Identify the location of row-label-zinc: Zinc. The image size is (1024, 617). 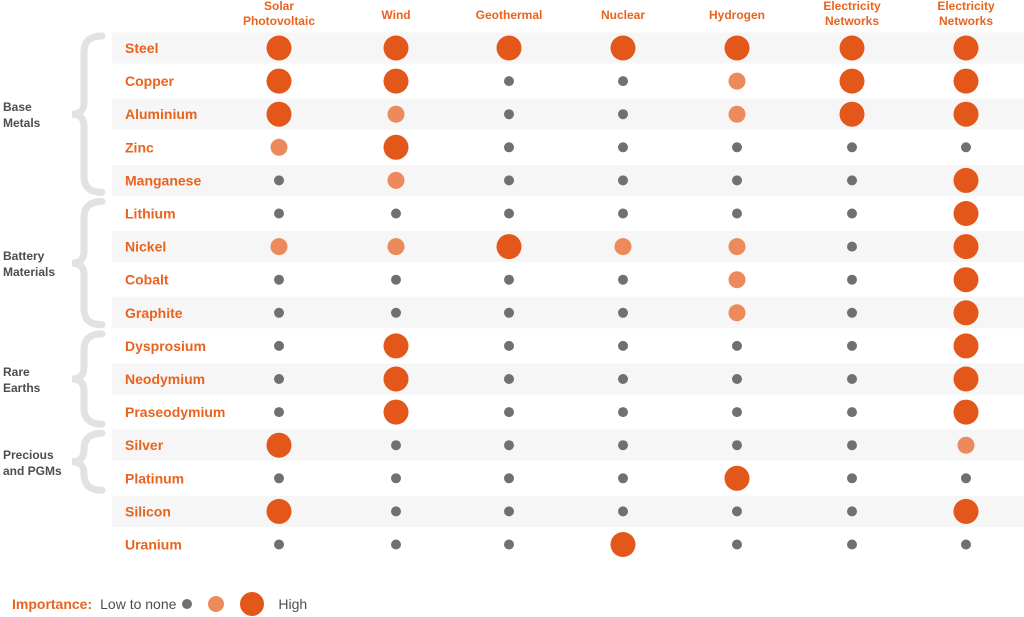
(139, 147).